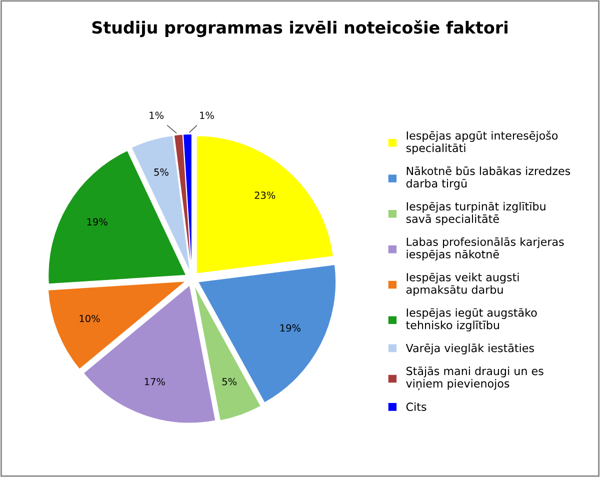  I want to click on legend-label: Iespējas turpināt izglītību savā specialitātē, so click(476, 214).